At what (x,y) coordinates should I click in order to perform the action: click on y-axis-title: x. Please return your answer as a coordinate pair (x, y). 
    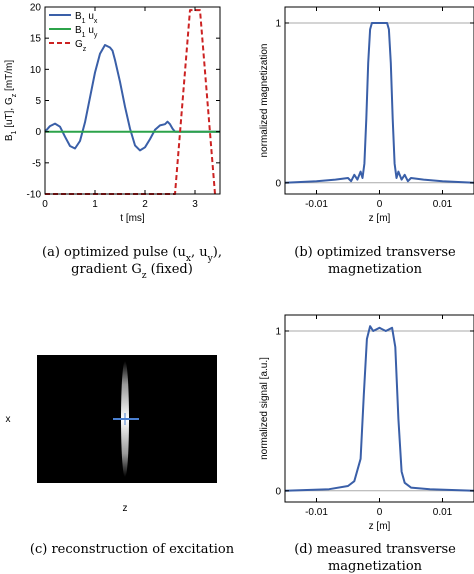
    Looking at the image, I should click on (8, 419).